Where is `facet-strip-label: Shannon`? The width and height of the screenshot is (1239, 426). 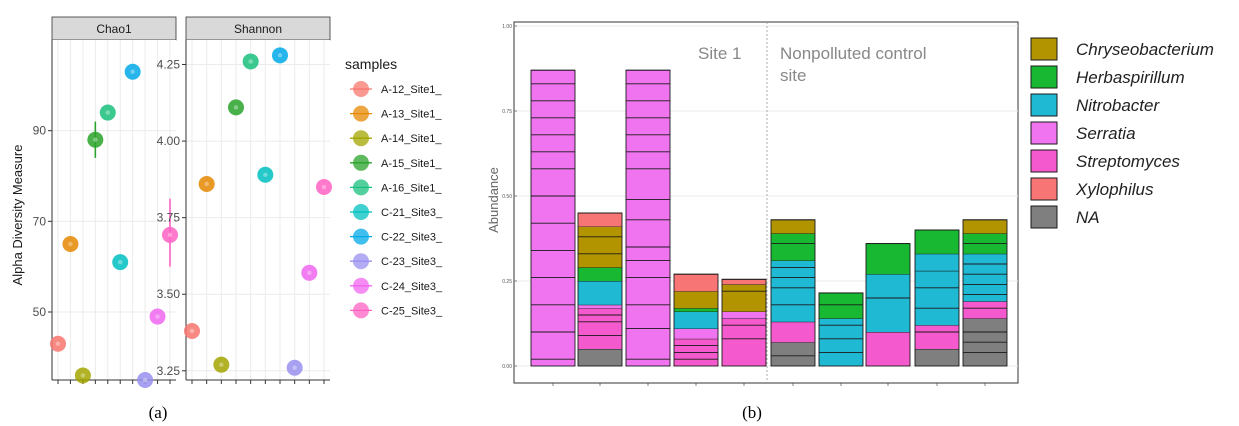 facet-strip-label: Shannon is located at coordinates (258, 29).